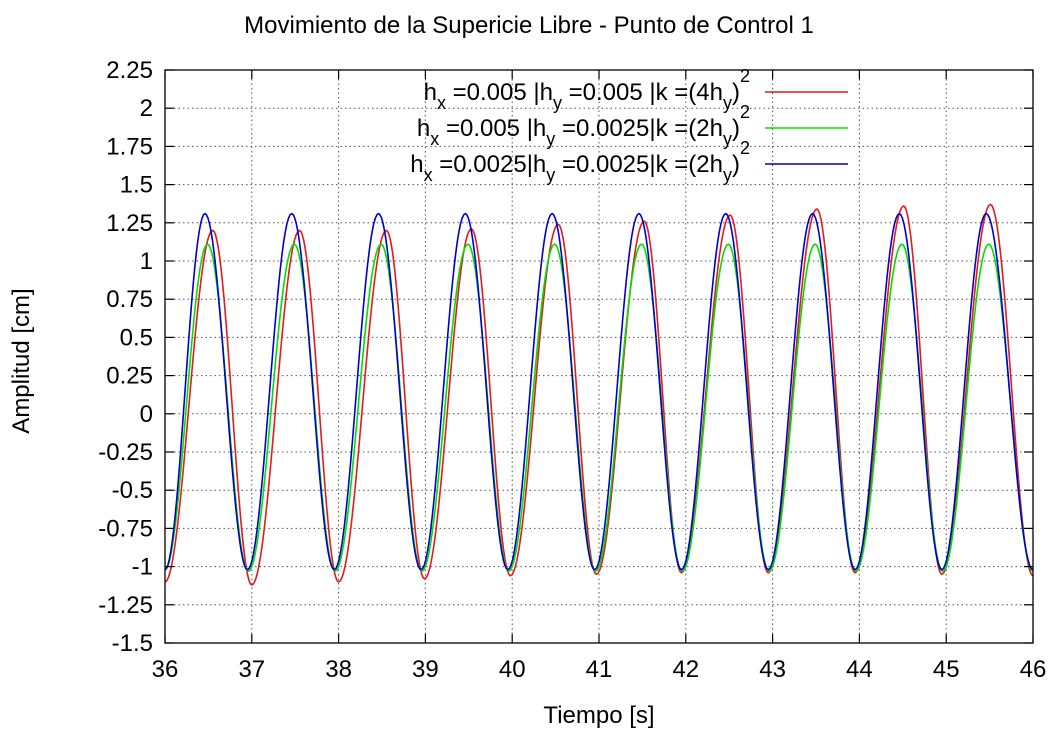 The height and width of the screenshot is (738, 1058). I want to click on x-tick-label: 46, so click(1033, 669).